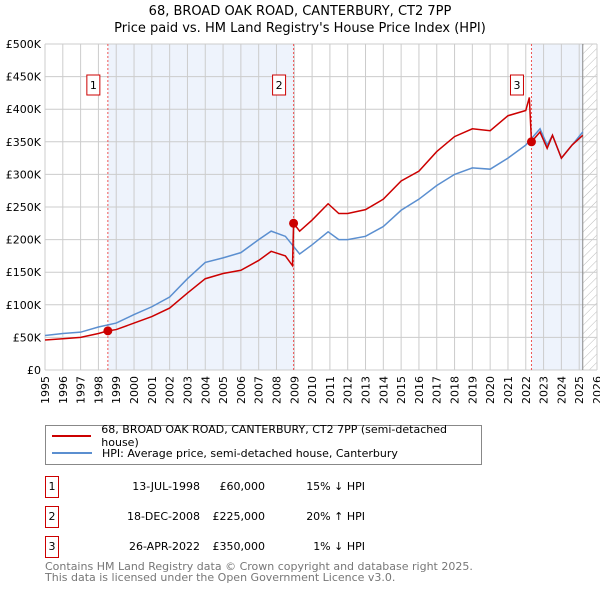  Describe the element at coordinates (72, 453) in the screenshot. I see `legend-swatch-blue` at that location.